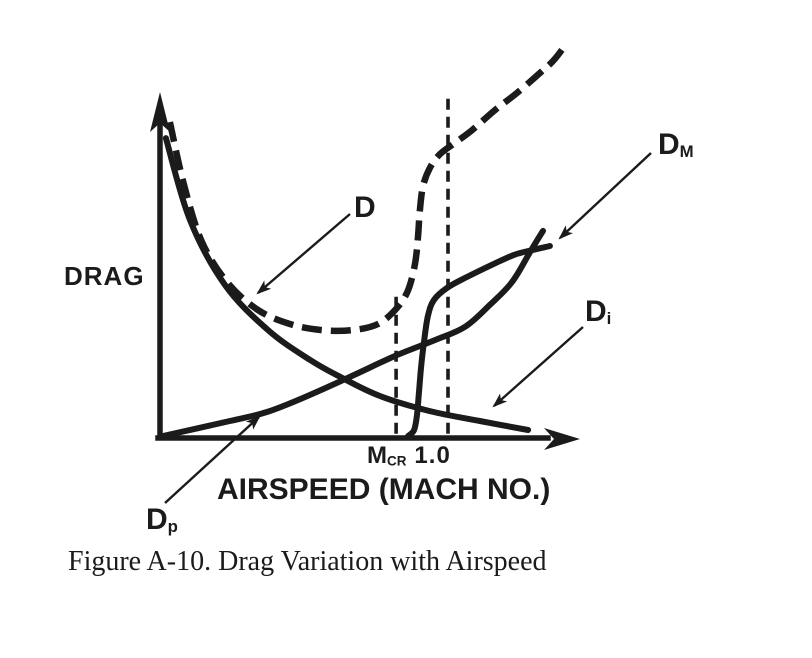 Image resolution: width=812 pixels, height=658 pixels. What do you see at coordinates (160, 112) in the screenshot?
I see `y-axis-arrowhead` at bounding box center [160, 112].